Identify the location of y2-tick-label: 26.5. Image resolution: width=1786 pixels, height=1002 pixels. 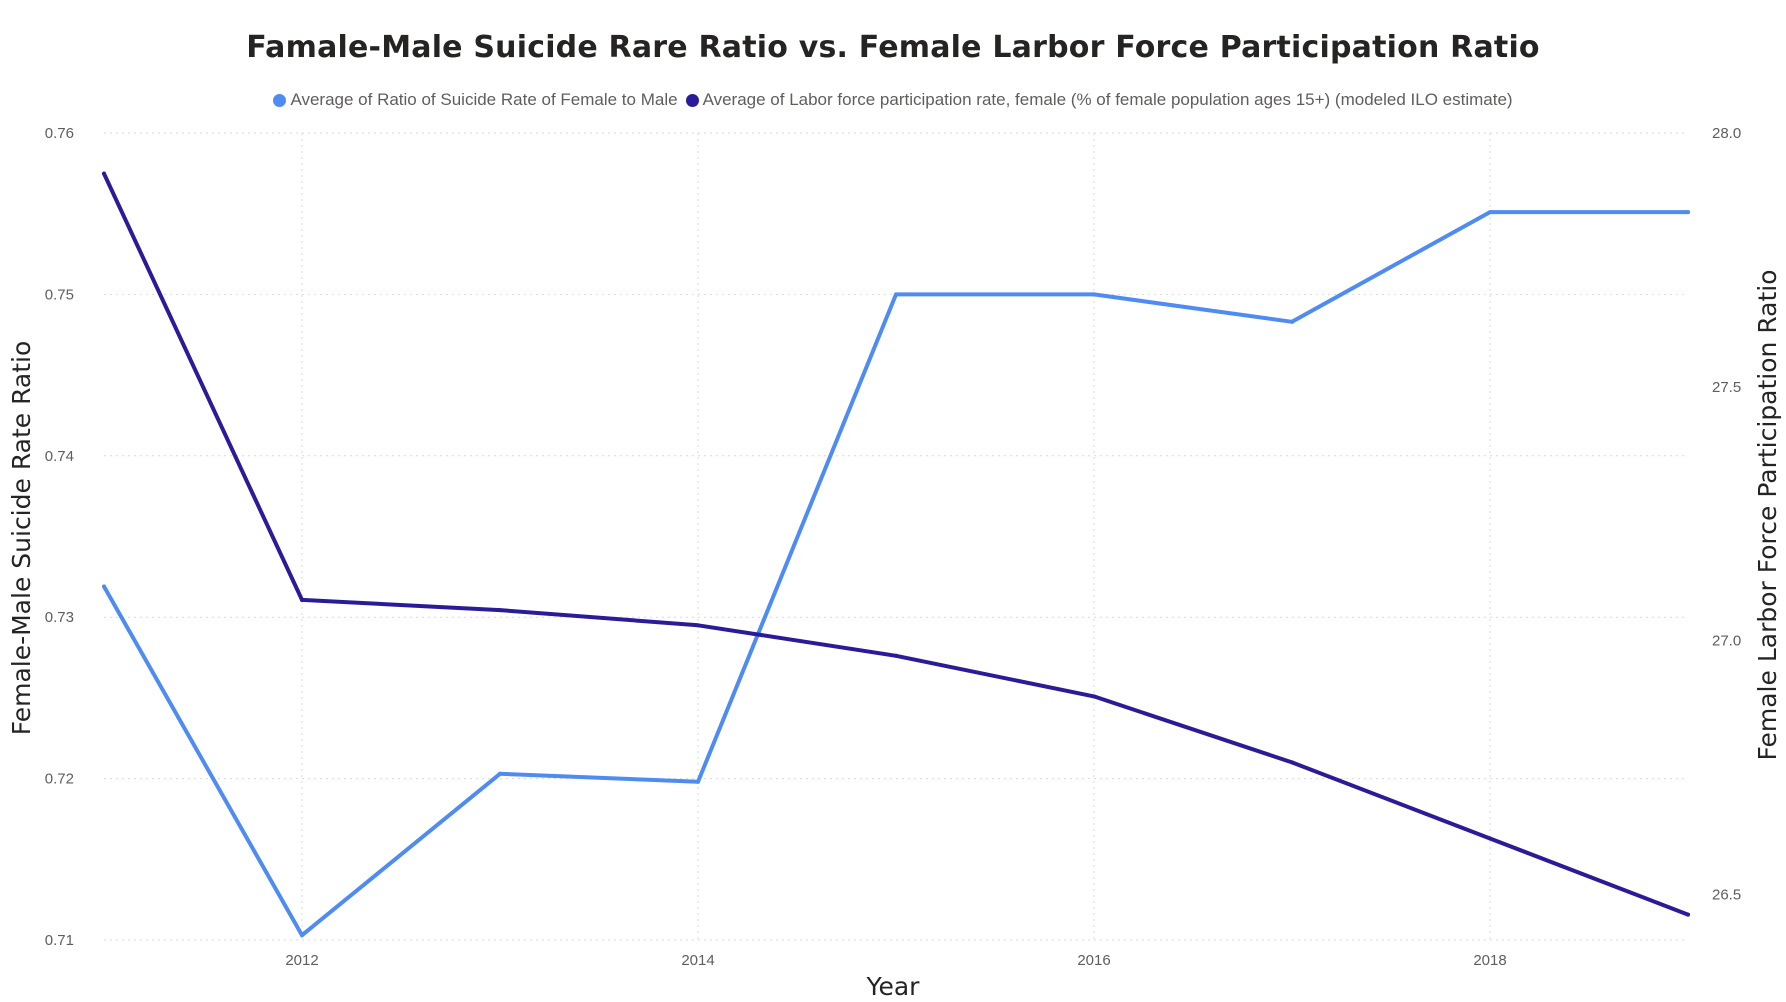
(1726, 894).